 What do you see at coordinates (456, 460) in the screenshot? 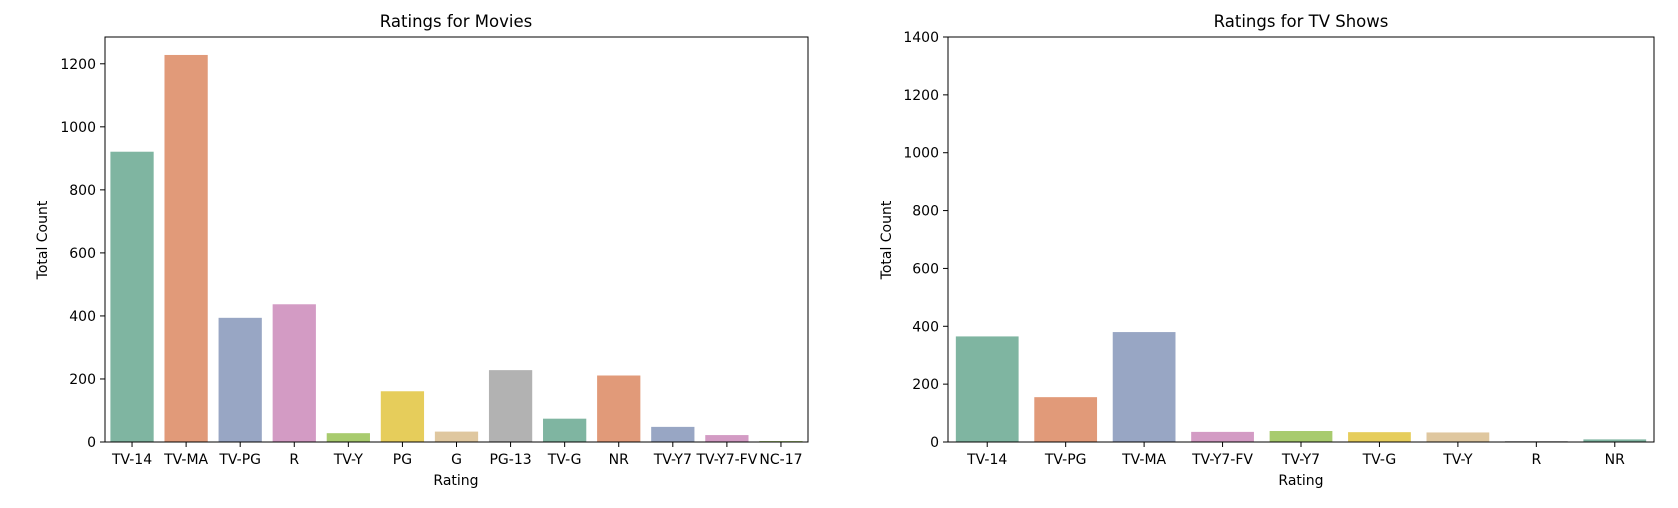
I see `movies-x-tick-label: G` at bounding box center [456, 460].